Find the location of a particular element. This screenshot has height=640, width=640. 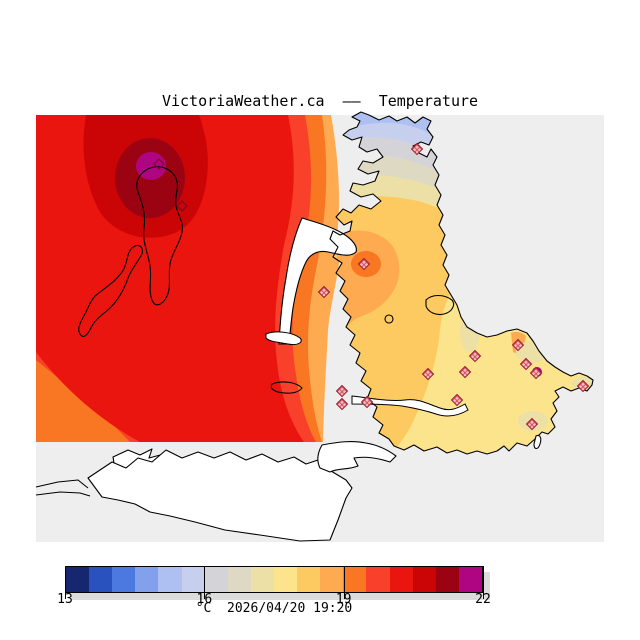

colorbar-tick-label: 22 is located at coordinates (483, 599).